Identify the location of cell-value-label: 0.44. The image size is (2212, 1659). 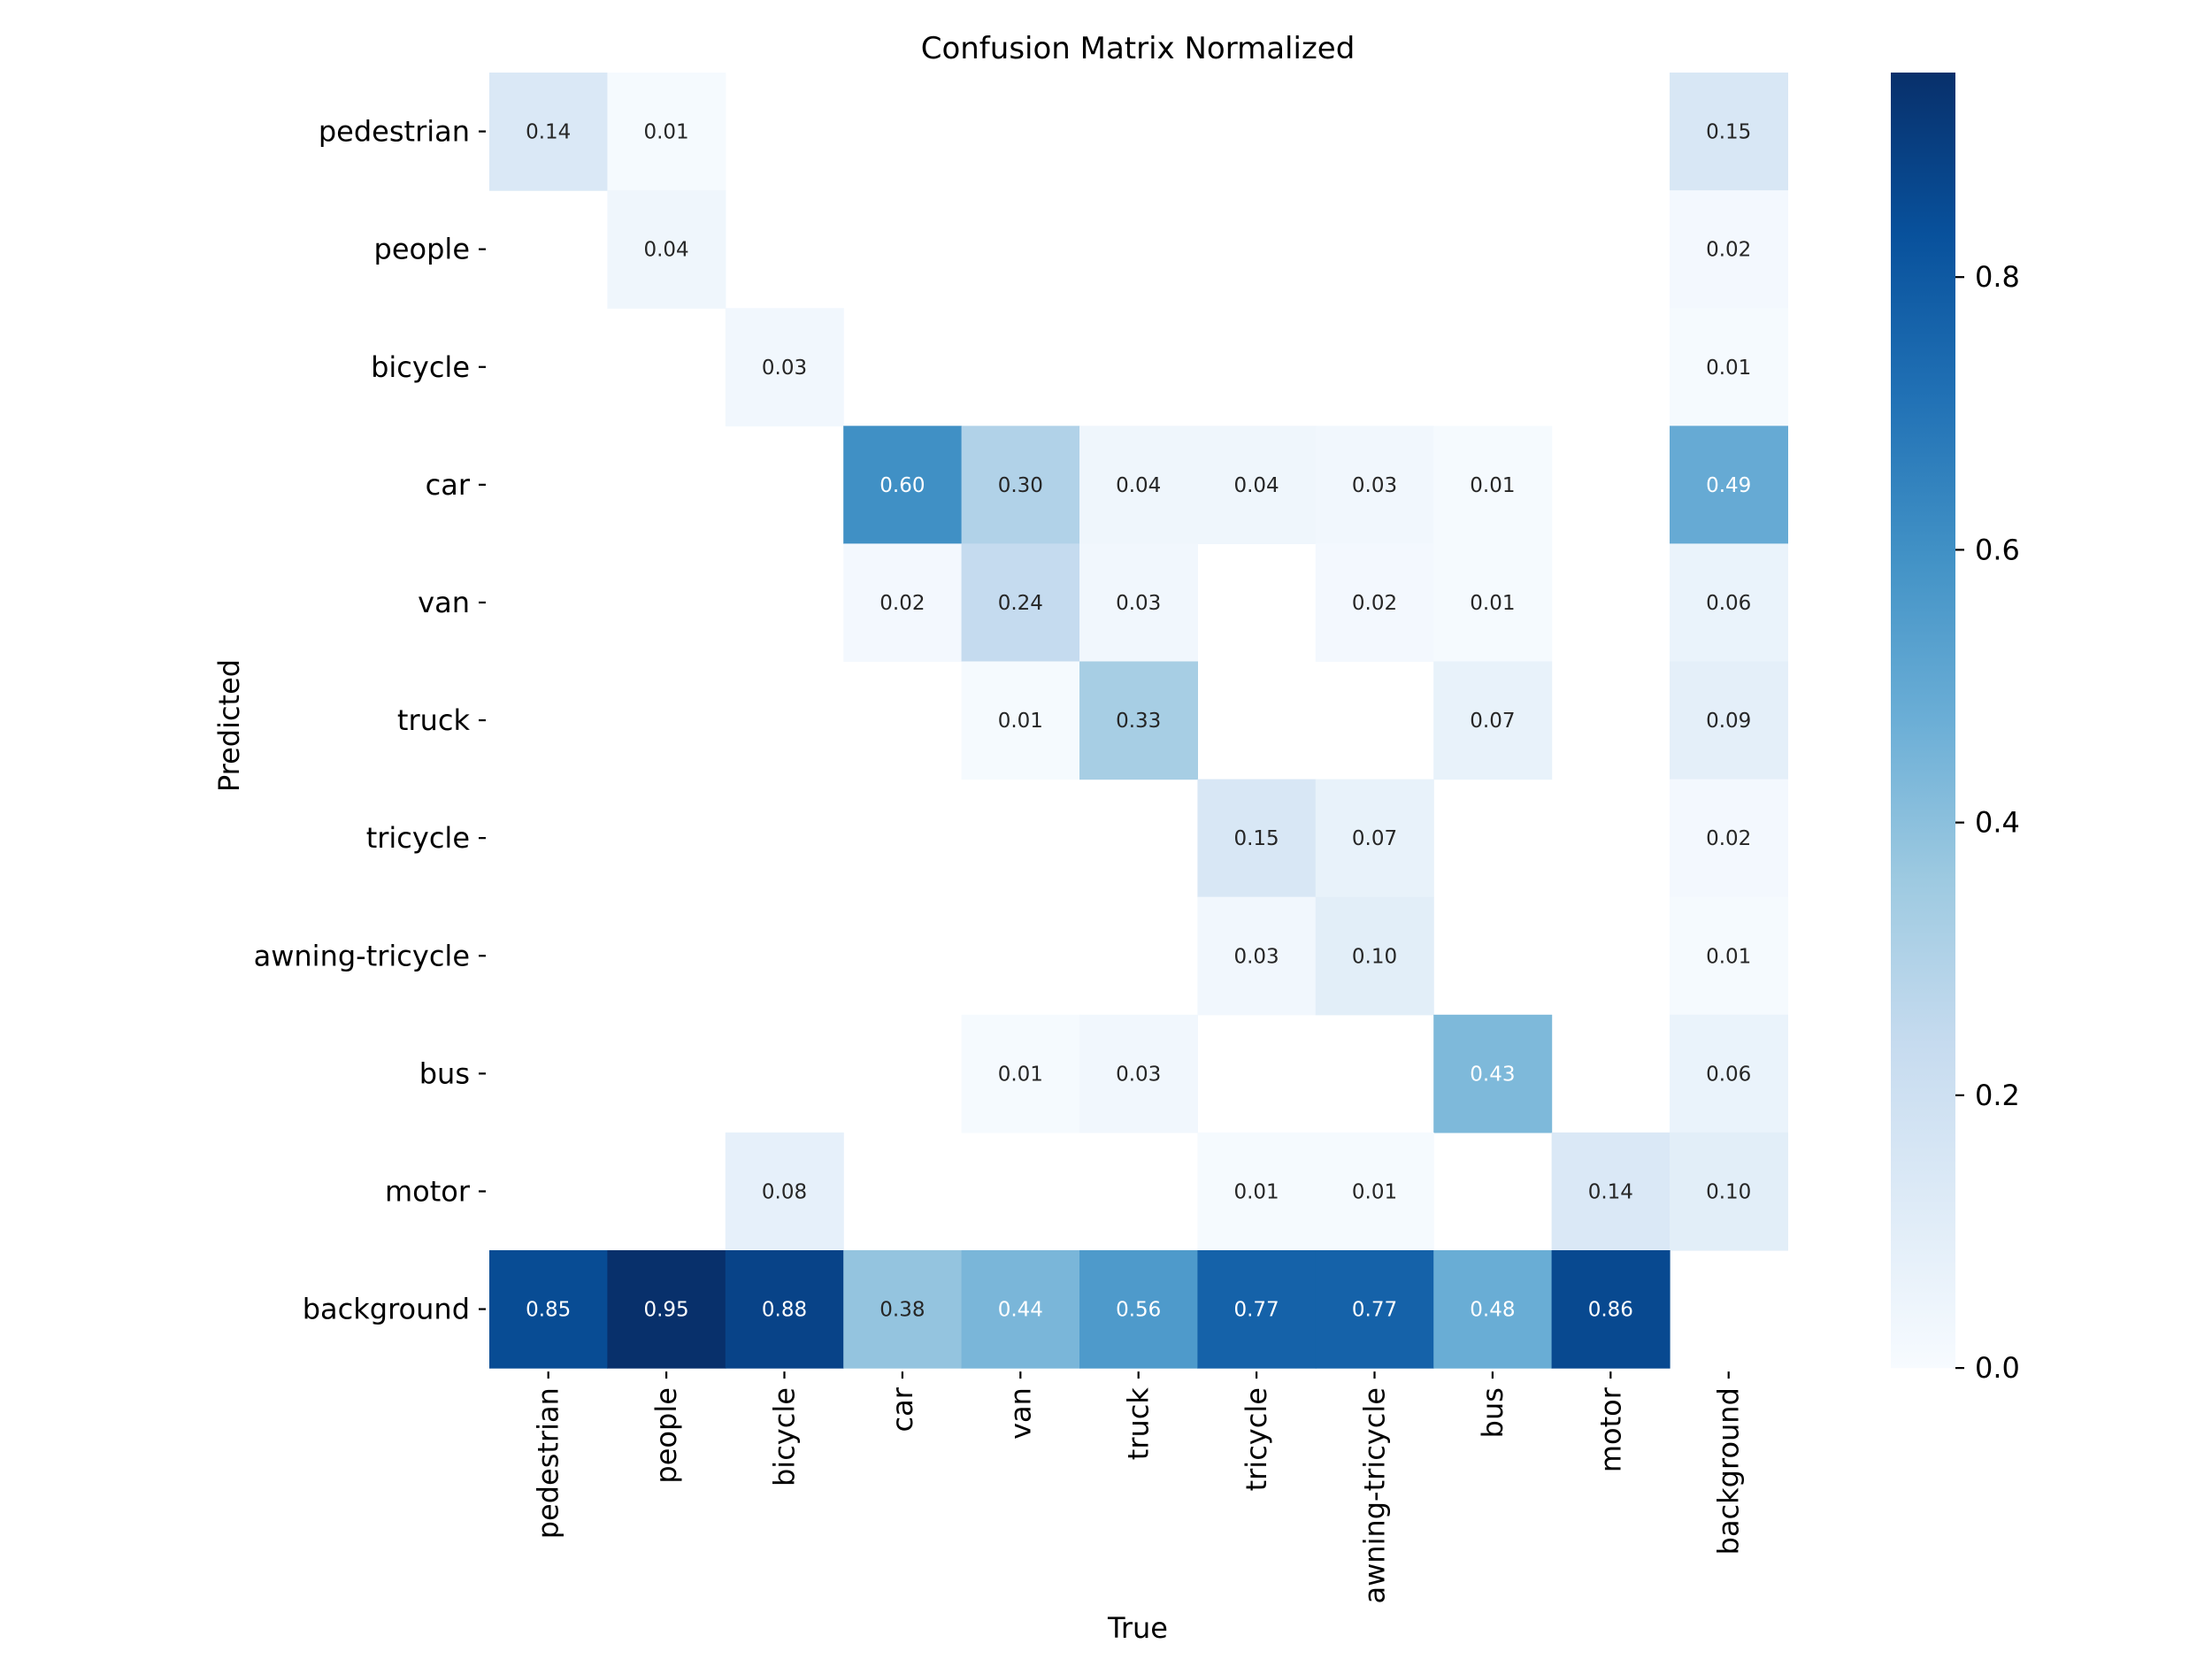
(1020, 1311).